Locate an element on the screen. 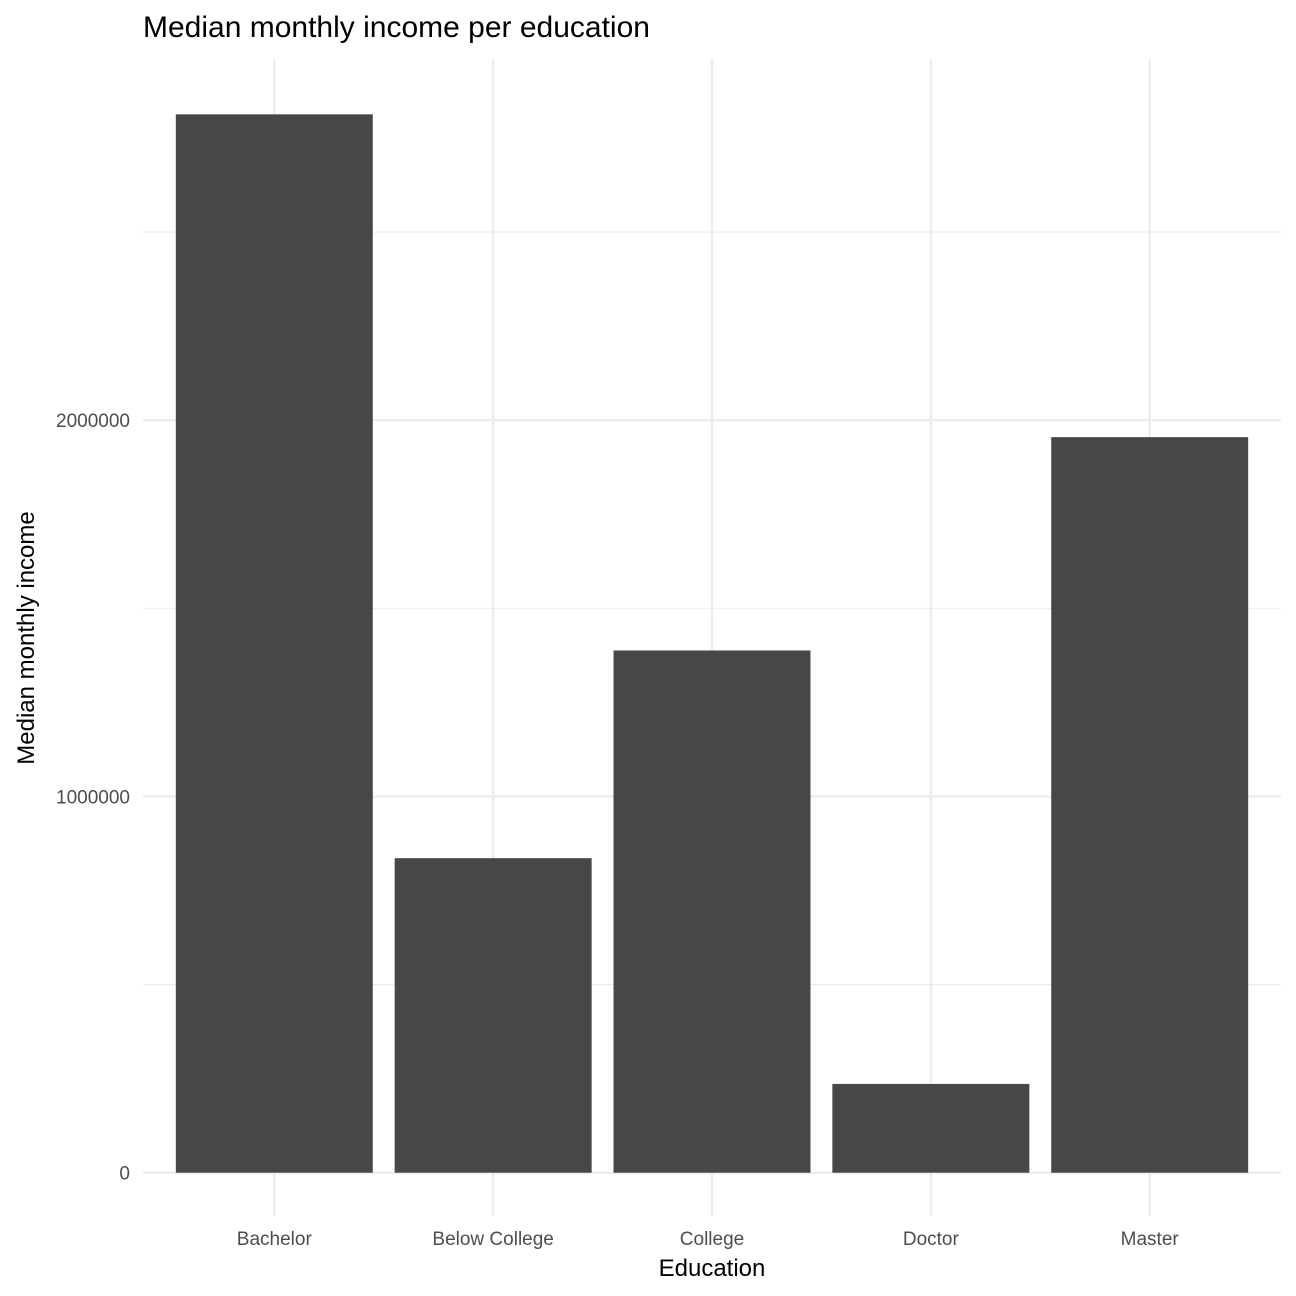 This screenshot has height=1296, width=1296. x-tick-label: College is located at coordinates (712, 1239).